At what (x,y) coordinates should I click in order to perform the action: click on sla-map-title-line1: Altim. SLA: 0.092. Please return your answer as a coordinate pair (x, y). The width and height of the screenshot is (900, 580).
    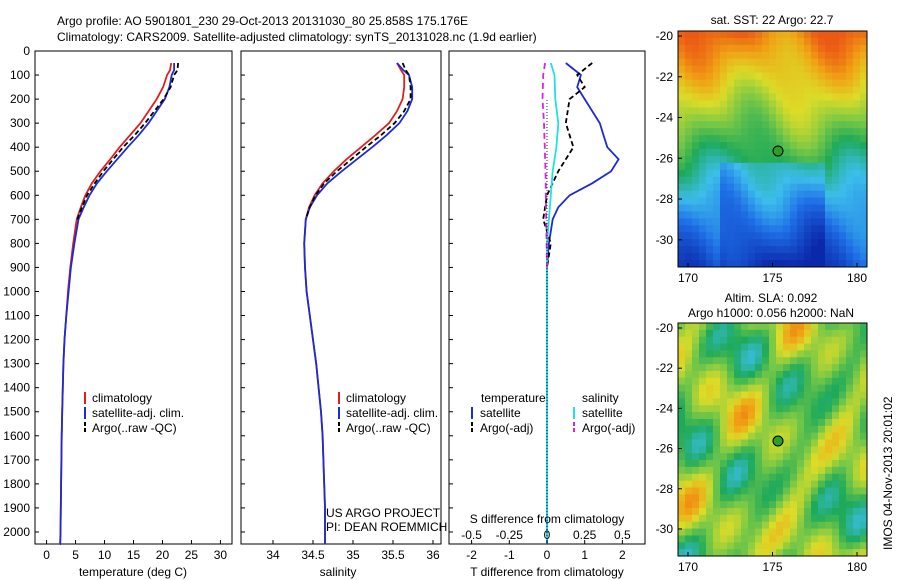
    Looking at the image, I should click on (771, 298).